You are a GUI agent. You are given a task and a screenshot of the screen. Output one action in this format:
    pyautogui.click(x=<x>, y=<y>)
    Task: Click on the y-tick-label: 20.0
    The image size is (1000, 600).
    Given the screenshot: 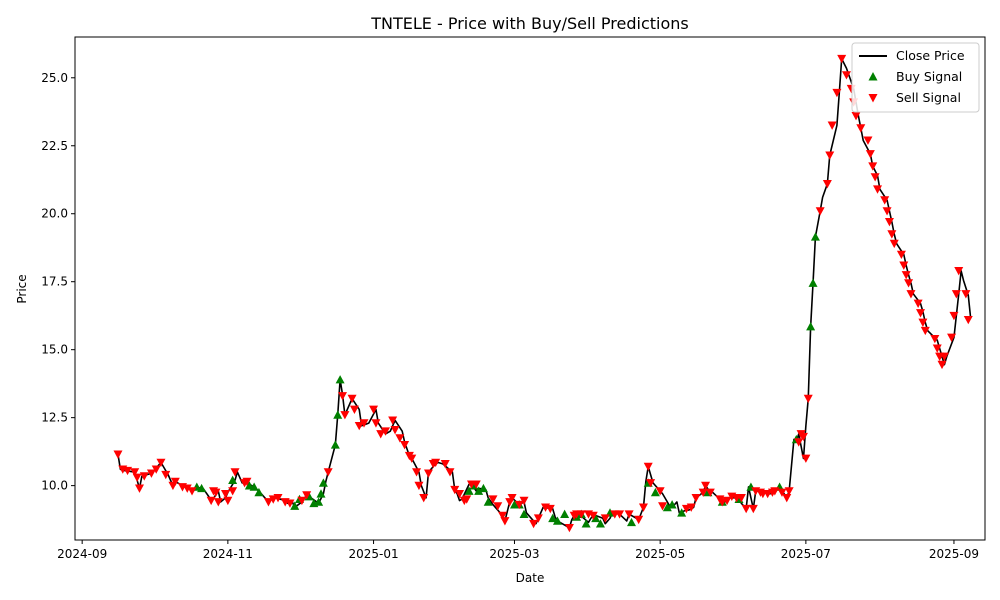 What is the action you would take?
    pyautogui.click(x=54, y=214)
    